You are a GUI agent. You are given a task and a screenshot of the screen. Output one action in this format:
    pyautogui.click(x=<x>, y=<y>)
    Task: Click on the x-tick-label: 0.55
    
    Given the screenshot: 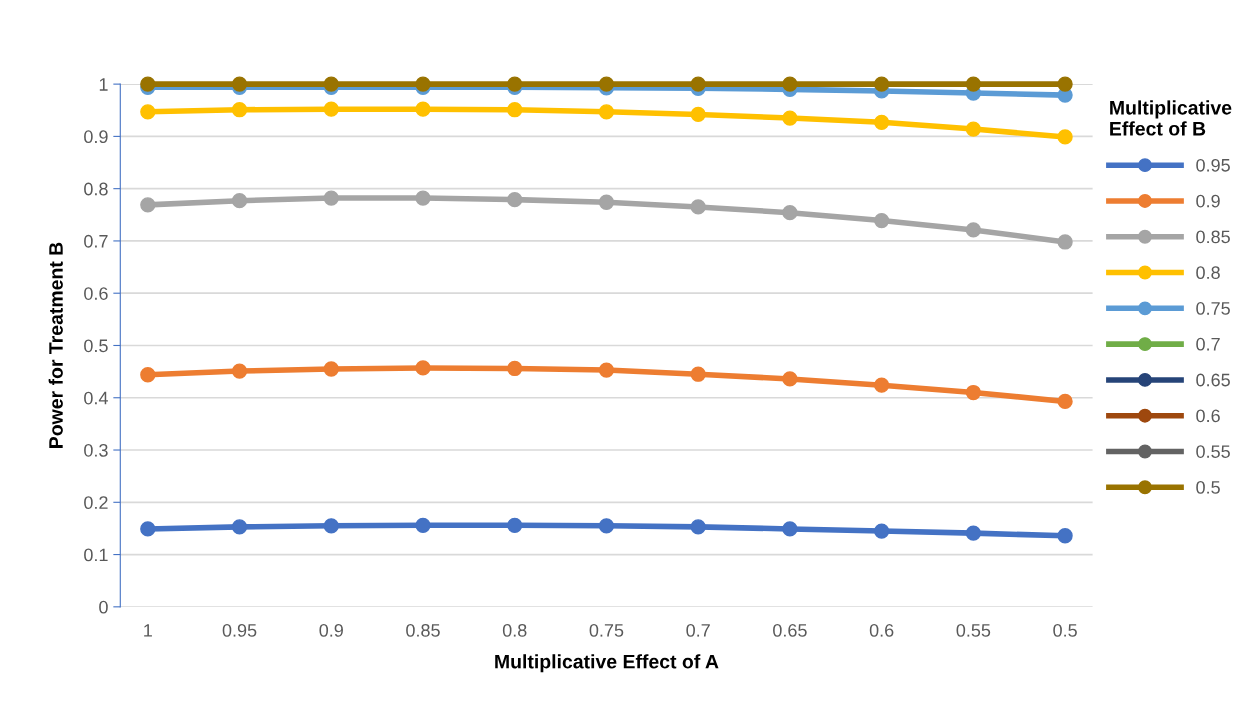 What is the action you would take?
    pyautogui.click(x=973, y=630)
    